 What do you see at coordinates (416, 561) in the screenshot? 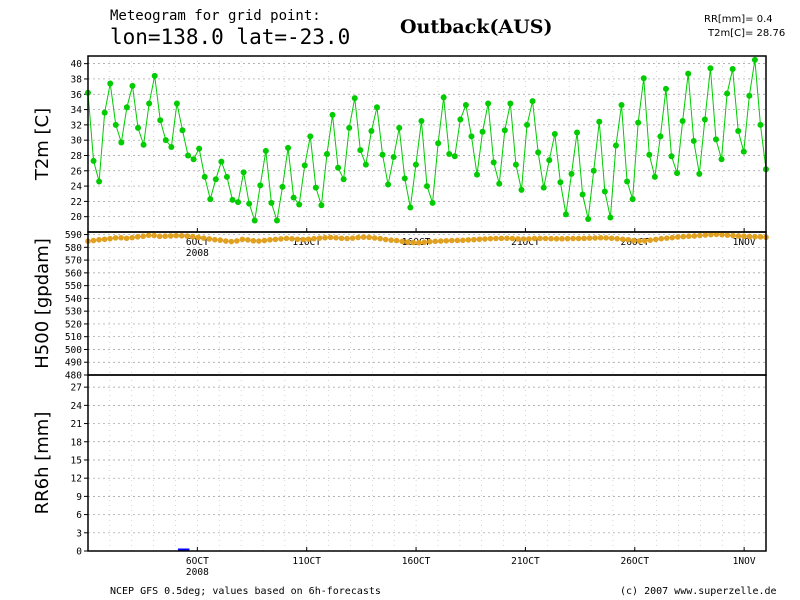
I see `x-tick-label: 16OCT` at bounding box center [416, 561].